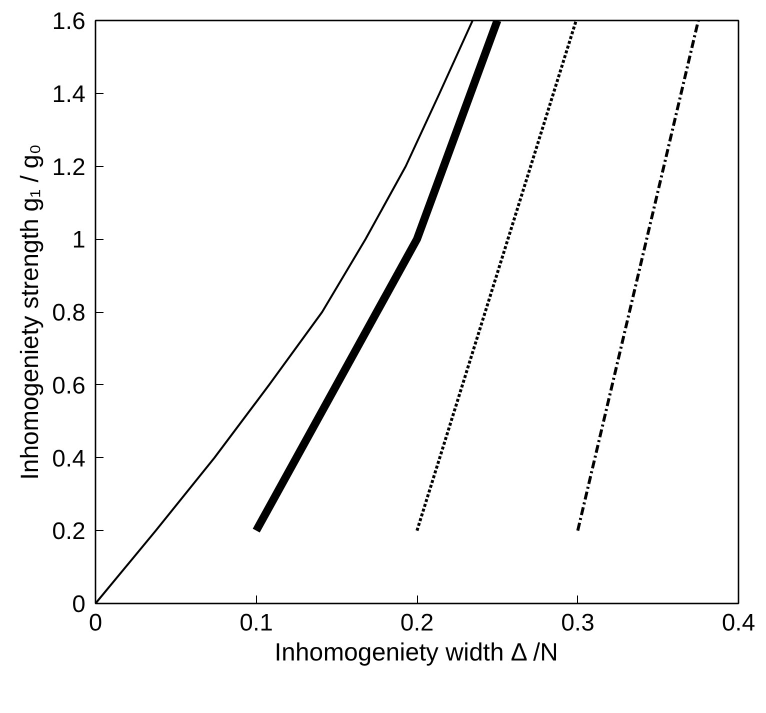 Image resolution: width=766 pixels, height=713 pixels. I want to click on x-tick-label: 0.1, so click(256, 623).